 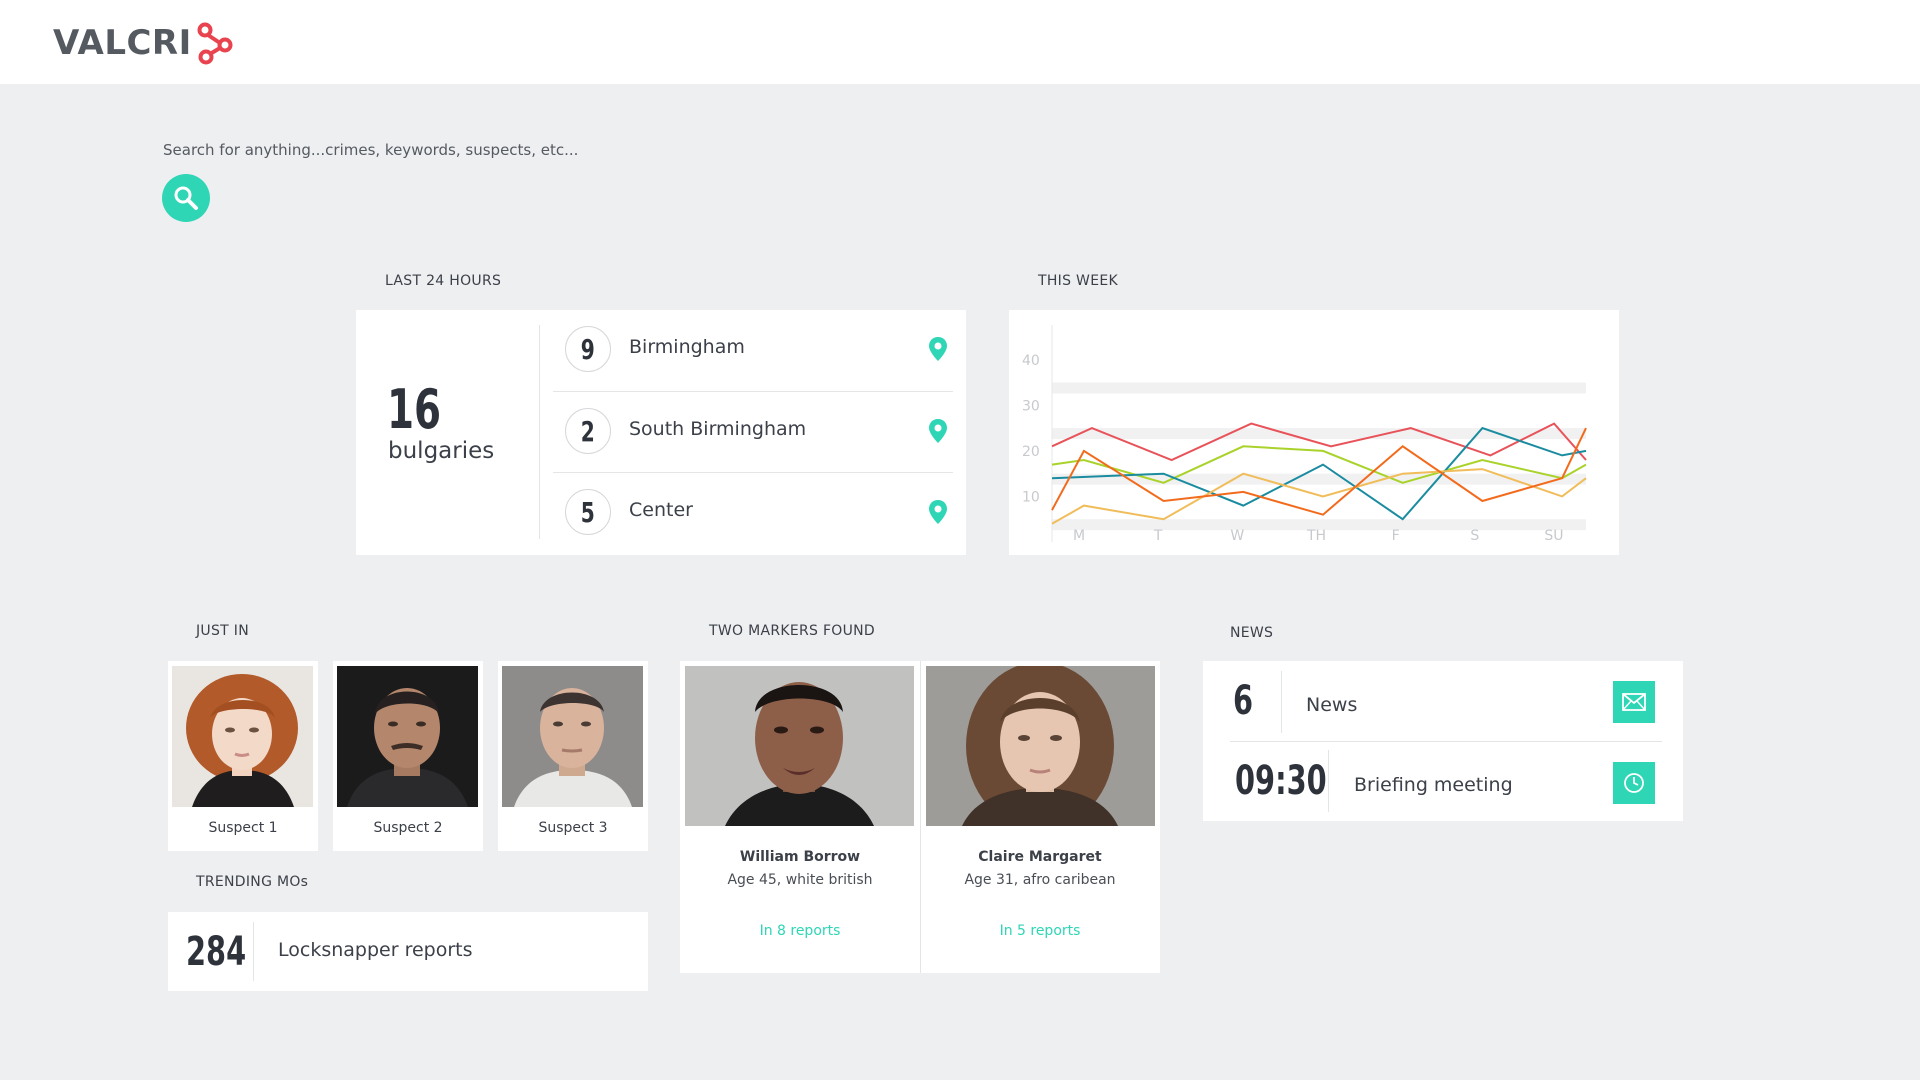 What do you see at coordinates (687, 347) in the screenshot?
I see `location-name: Birmingham` at bounding box center [687, 347].